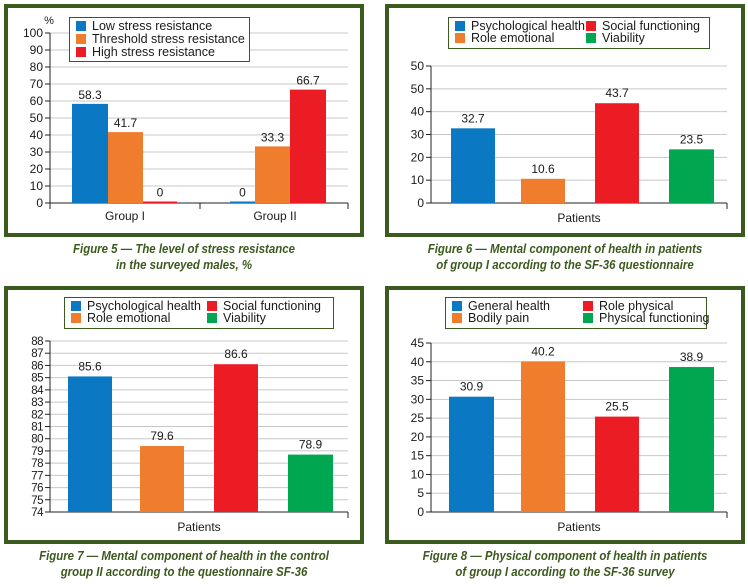 Image resolution: width=748 pixels, height=587 pixels. What do you see at coordinates (418, 362) in the screenshot?
I see `fig8-y-tick-label: 40` at bounding box center [418, 362].